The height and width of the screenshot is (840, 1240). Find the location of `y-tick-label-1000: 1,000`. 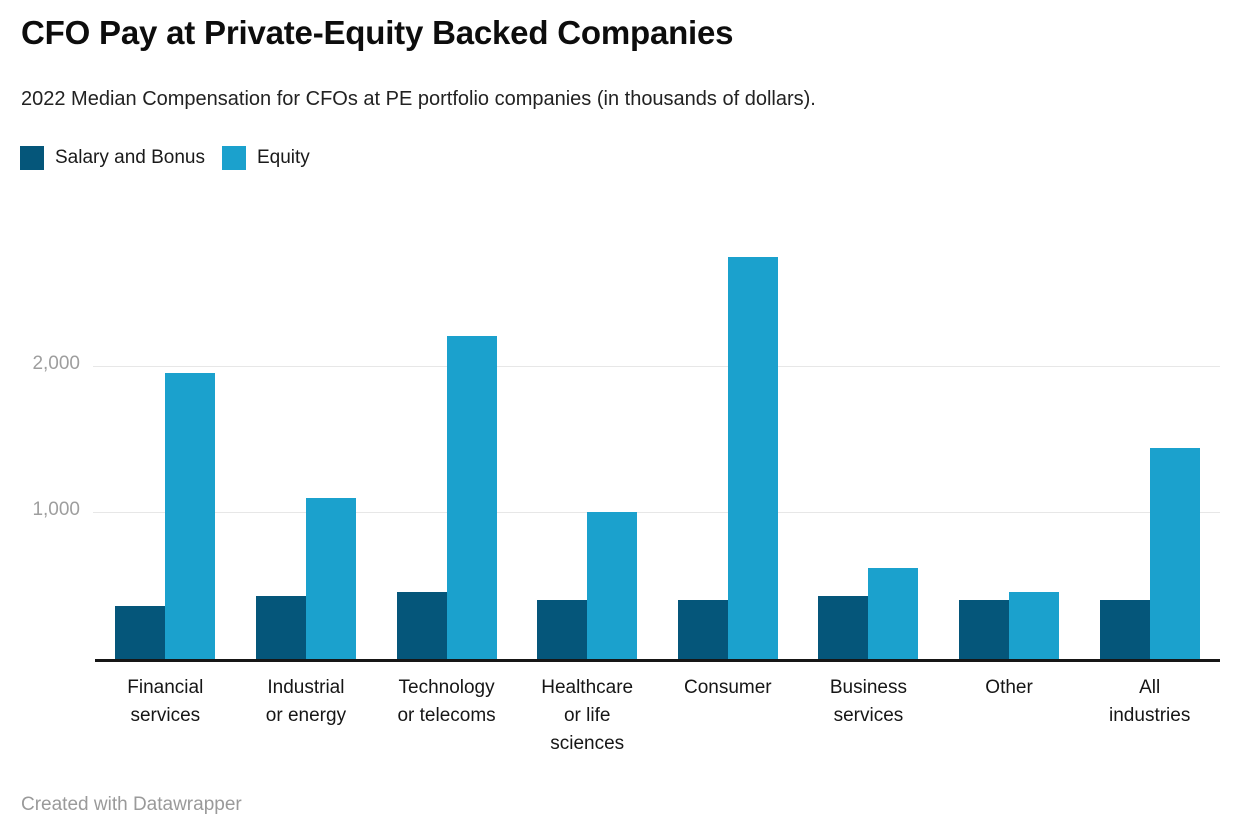

y-tick-label-1000: 1,000 is located at coordinates (56, 510).